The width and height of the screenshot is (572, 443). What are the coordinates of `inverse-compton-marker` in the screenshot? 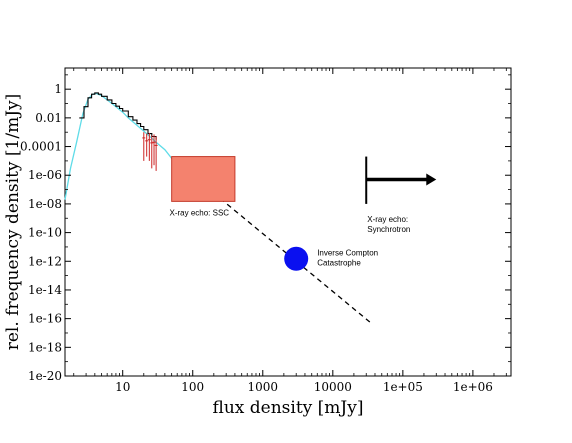 It's located at (296, 258).